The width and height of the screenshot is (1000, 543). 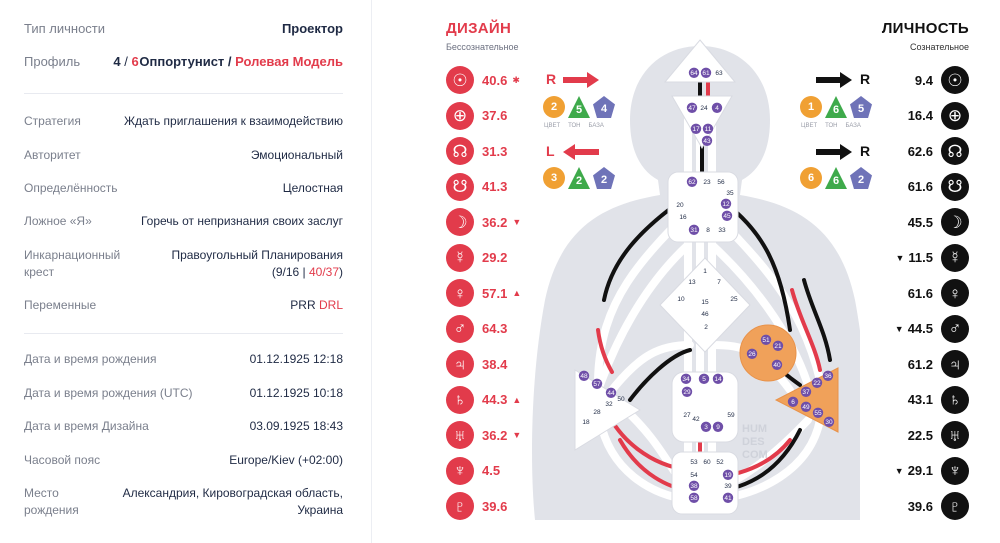 What do you see at coordinates (706, 327) in the screenshot?
I see `gate-label: 2` at bounding box center [706, 327].